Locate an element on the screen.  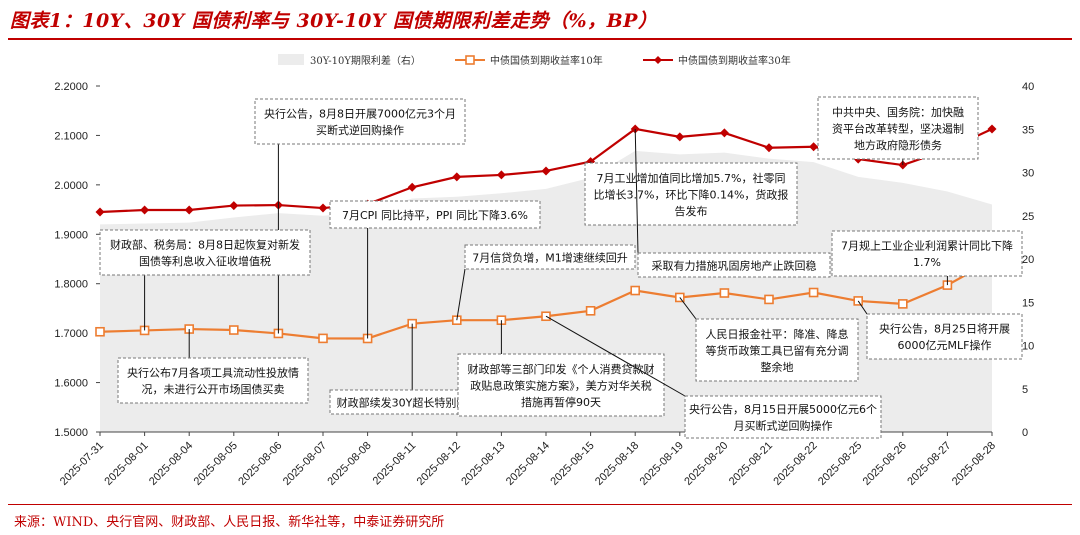
legend-spread-swatch is located at coordinates (291, 59).